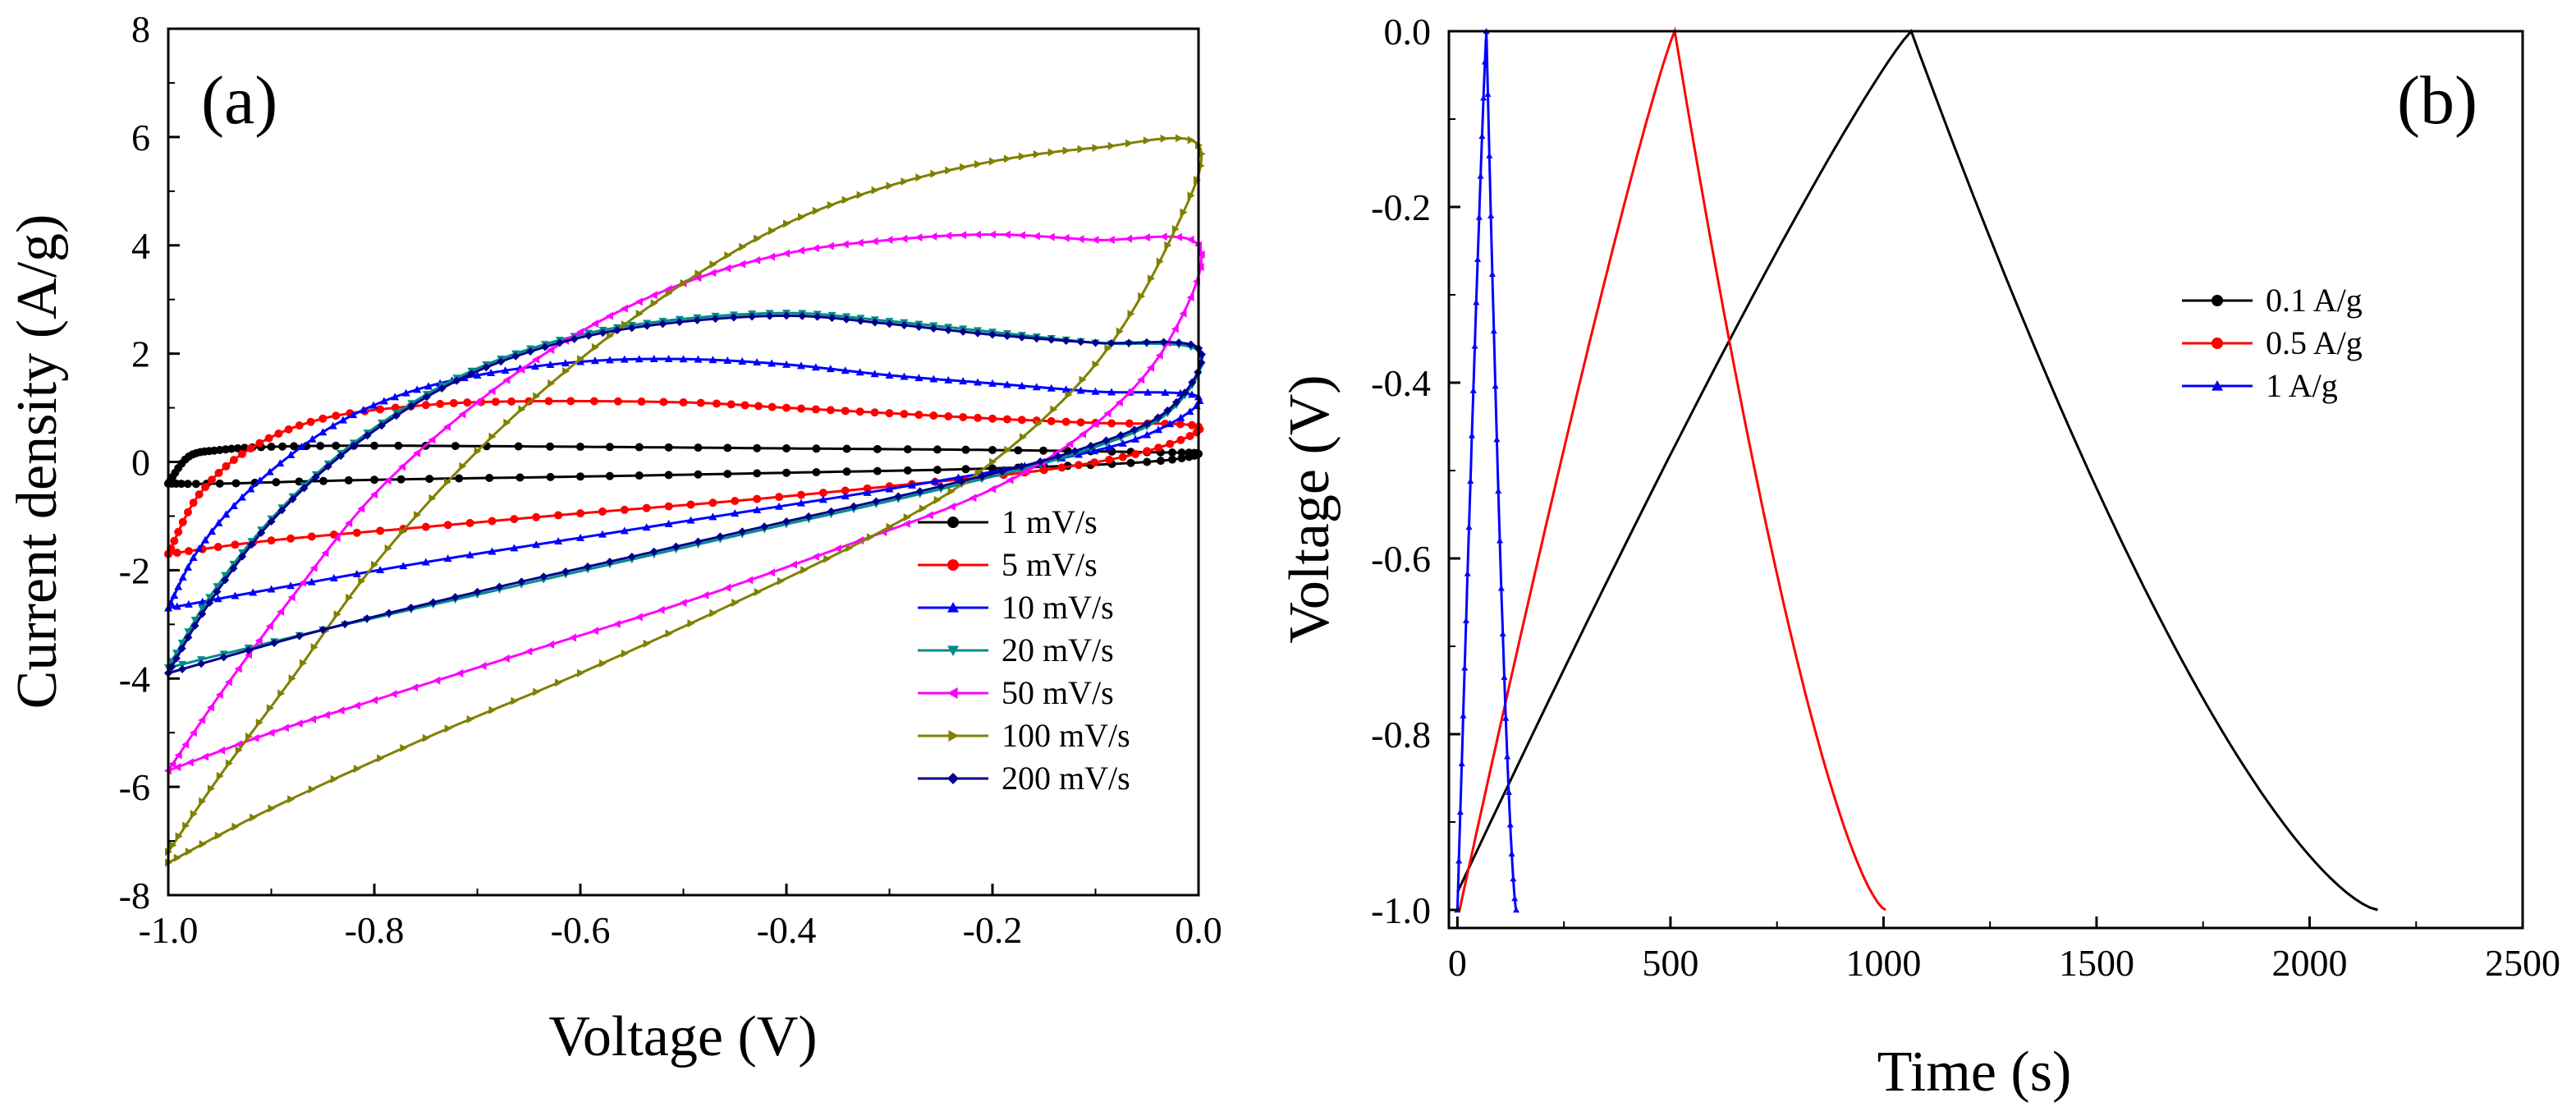 The width and height of the screenshot is (2576, 1107). What do you see at coordinates (2273, 300) in the screenshot?
I see `panel-b-legend-item-0-1-a-g: 0.1 A/g` at bounding box center [2273, 300].